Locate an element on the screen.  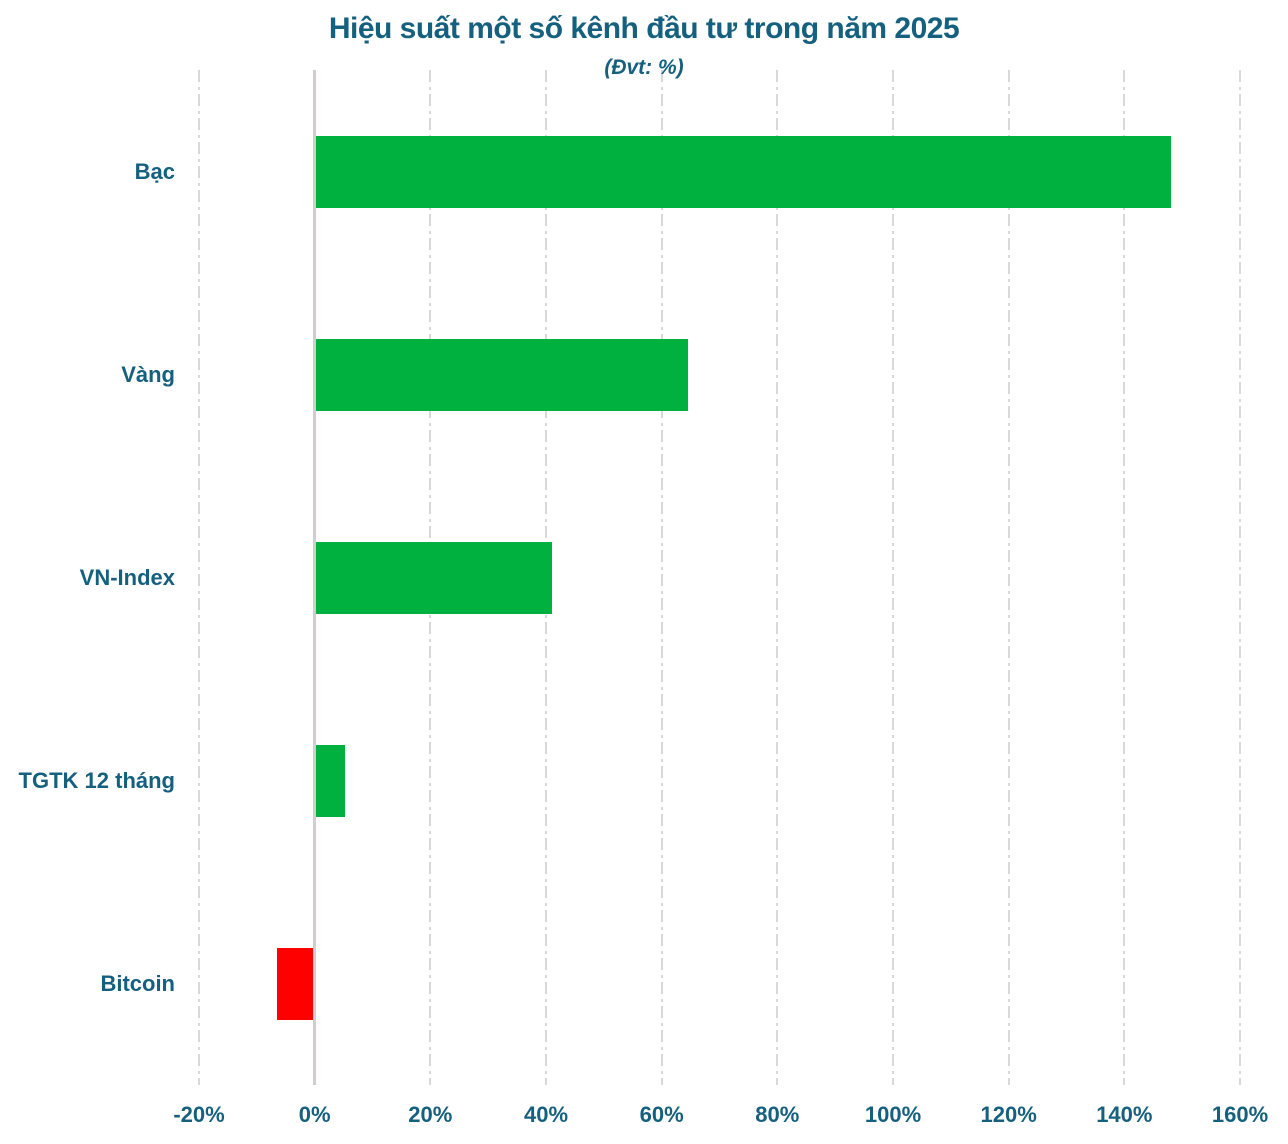
category-label-vang: Vàng is located at coordinates (148, 374).